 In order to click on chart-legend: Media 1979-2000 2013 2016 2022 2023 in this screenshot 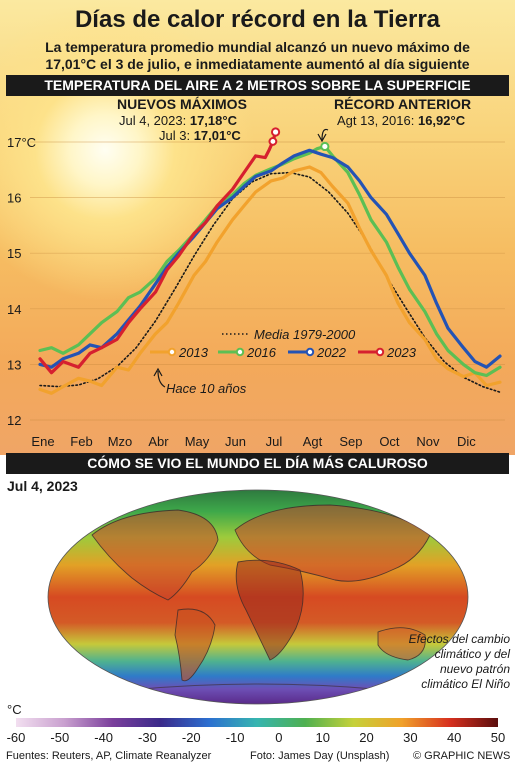, I will do `click(283, 343)`.